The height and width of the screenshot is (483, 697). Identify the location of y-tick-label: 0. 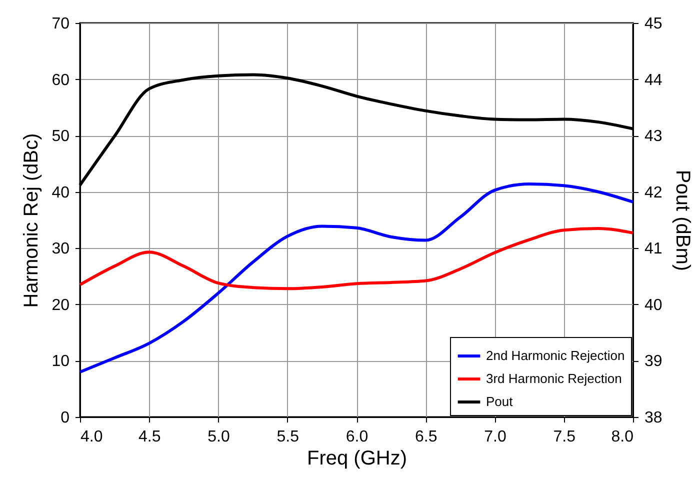
(65, 418).